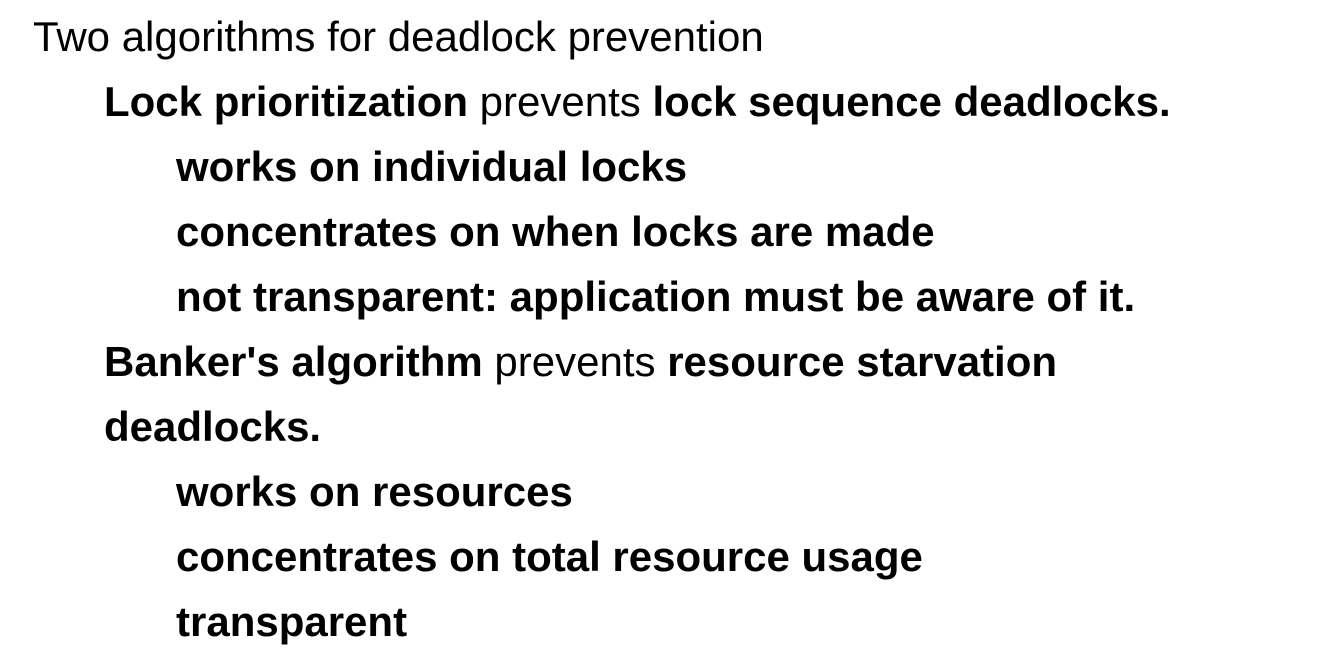 The width and height of the screenshot is (1326, 672). I want to click on lock-point-1: works on individual locks, so click(432, 166).